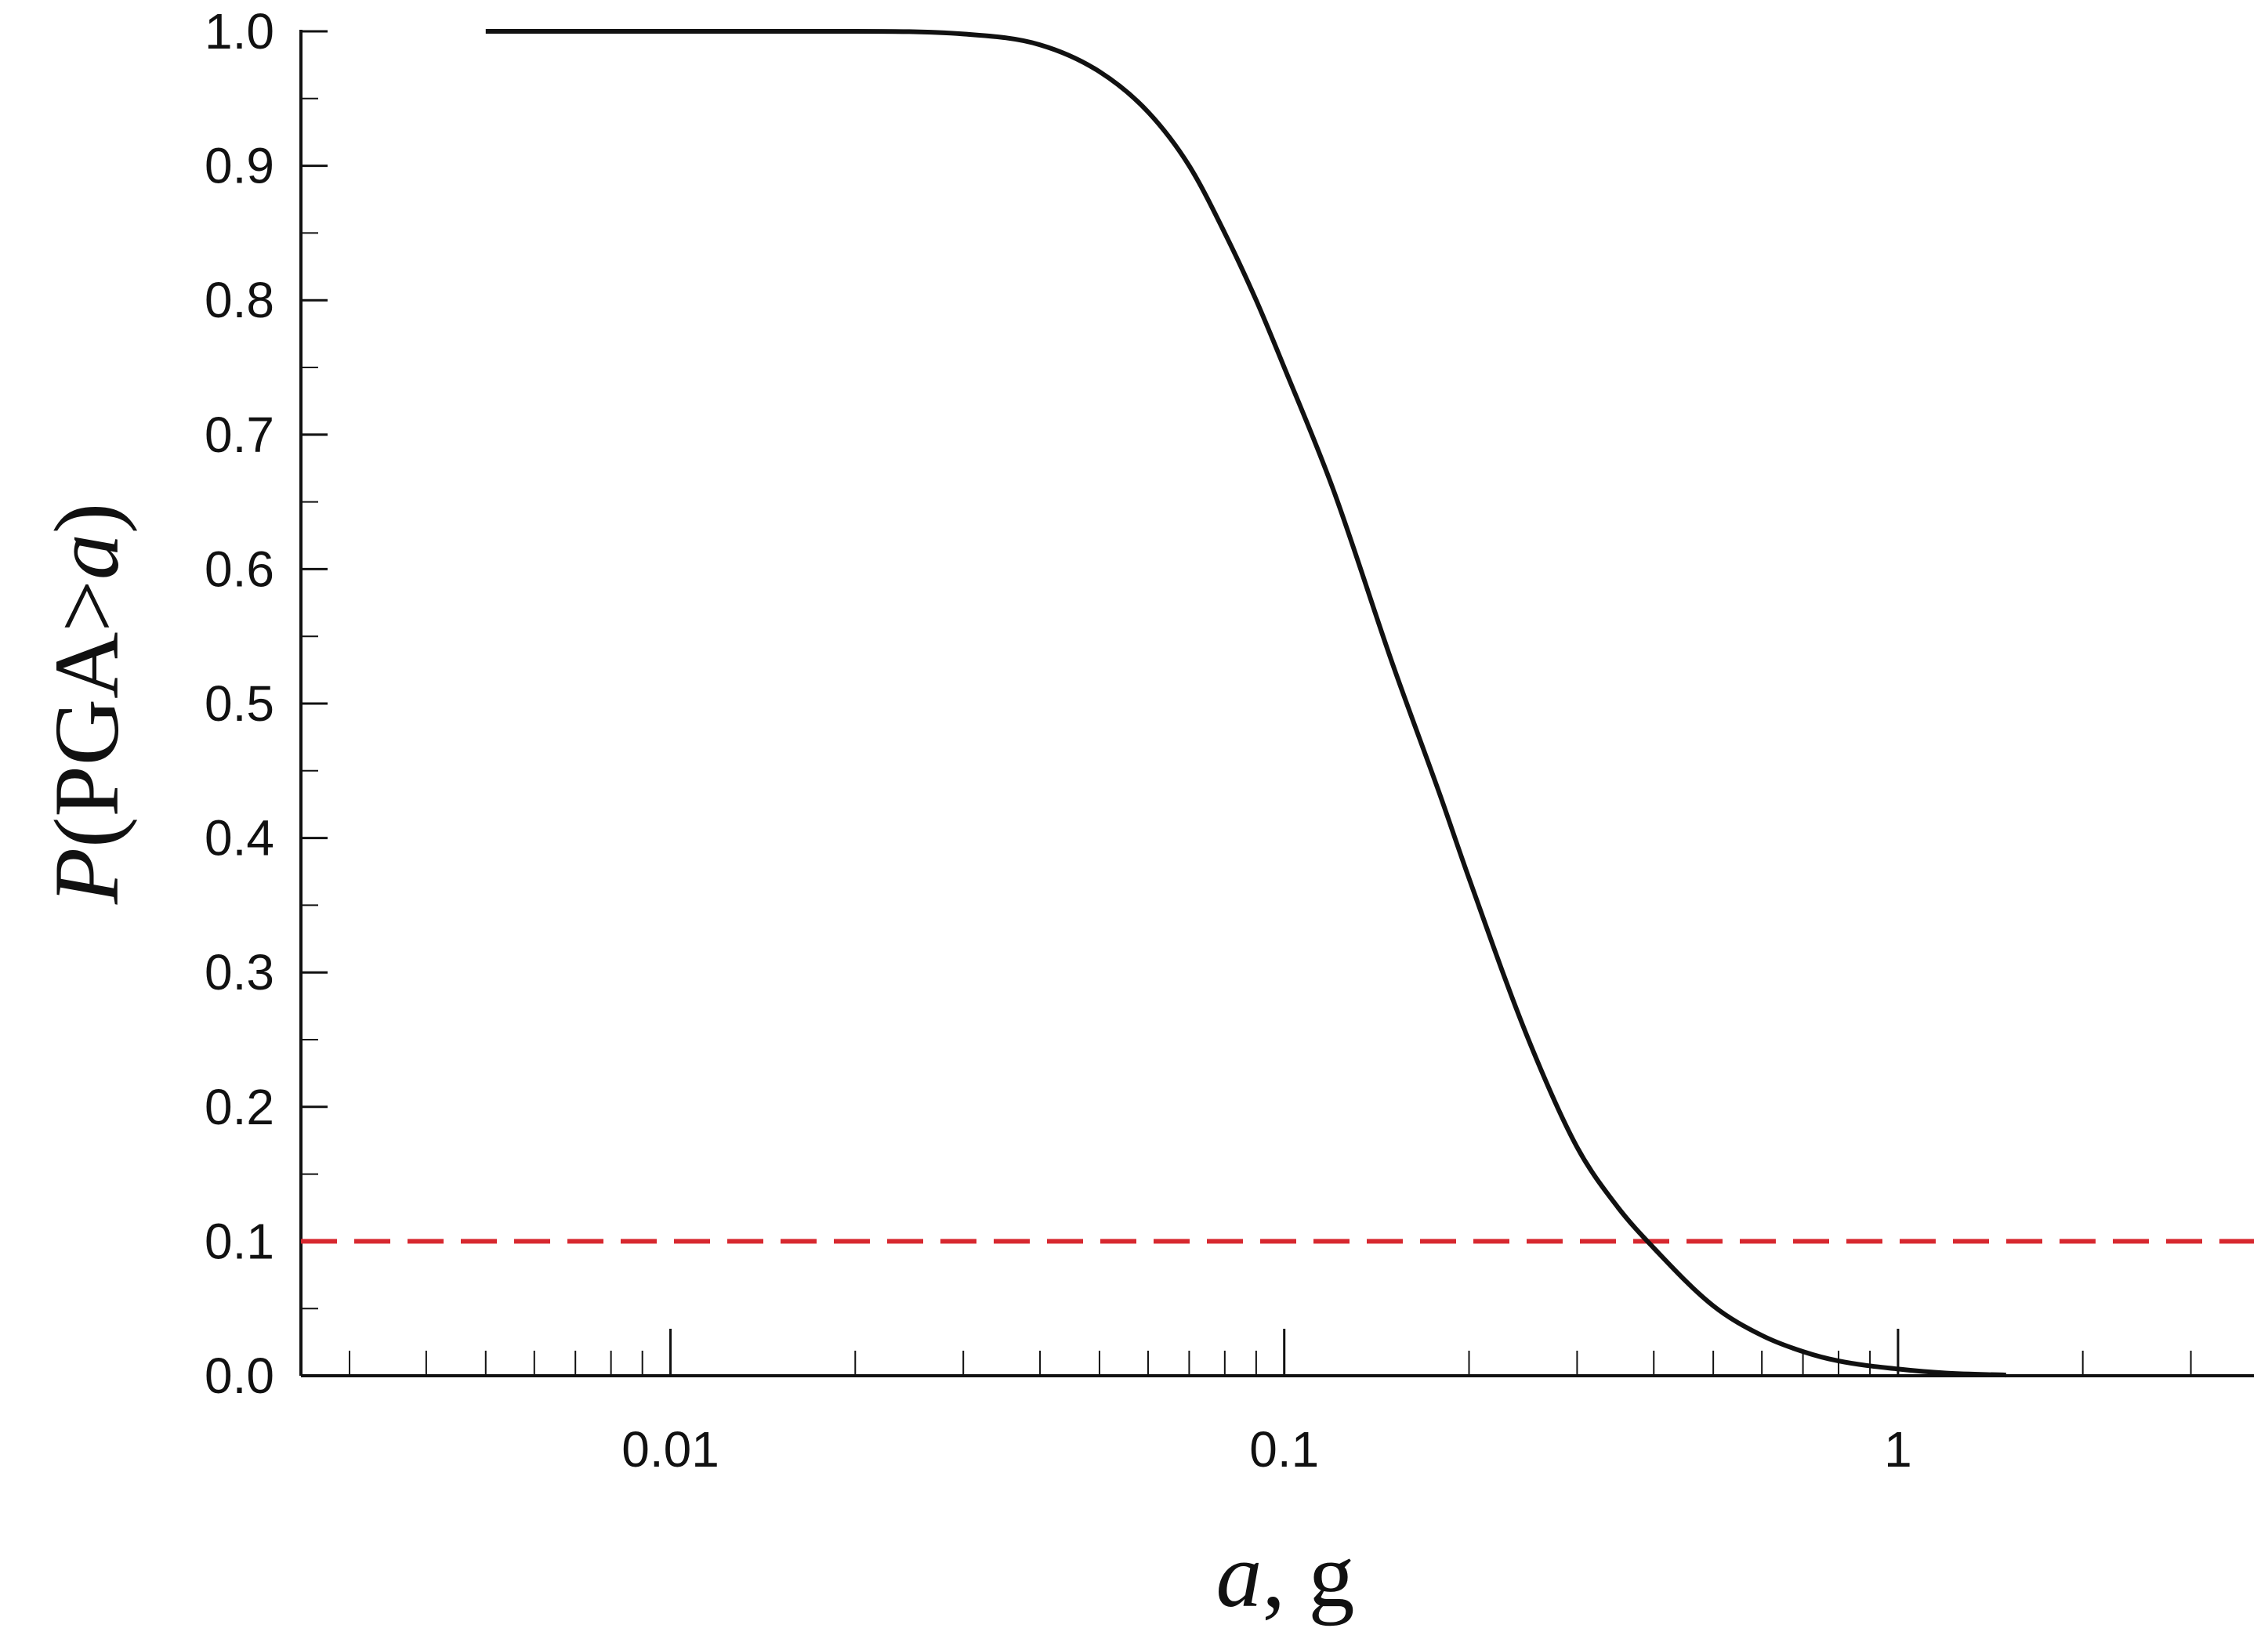  I want to click on x-axis-title: a, g, so click(1285, 1575).